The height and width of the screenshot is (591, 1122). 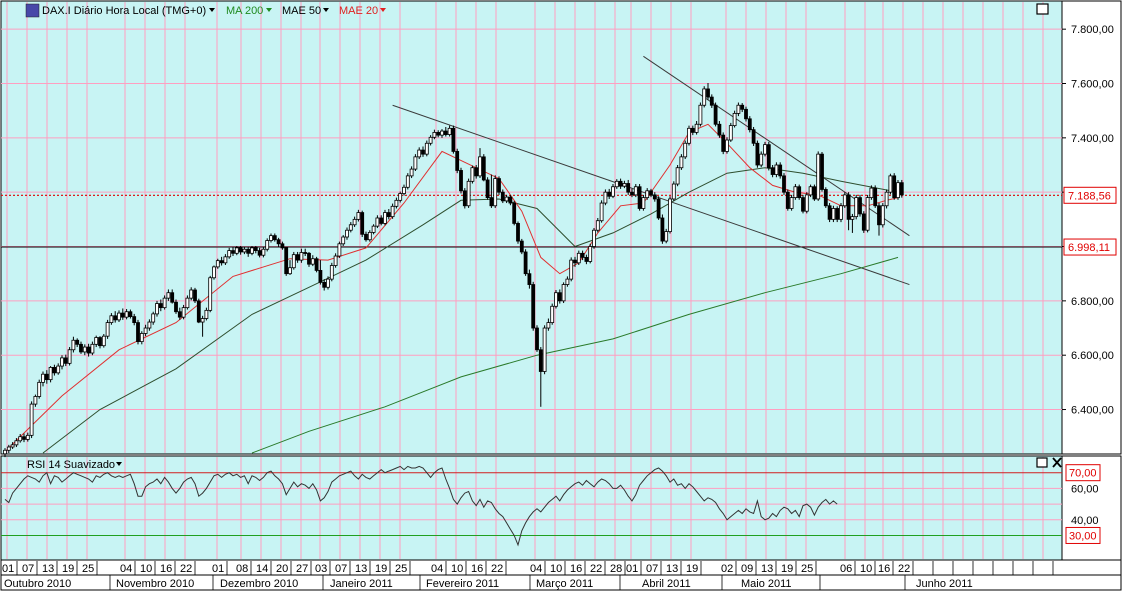 I want to click on rsi-dropdown-icon, so click(x=119, y=464).